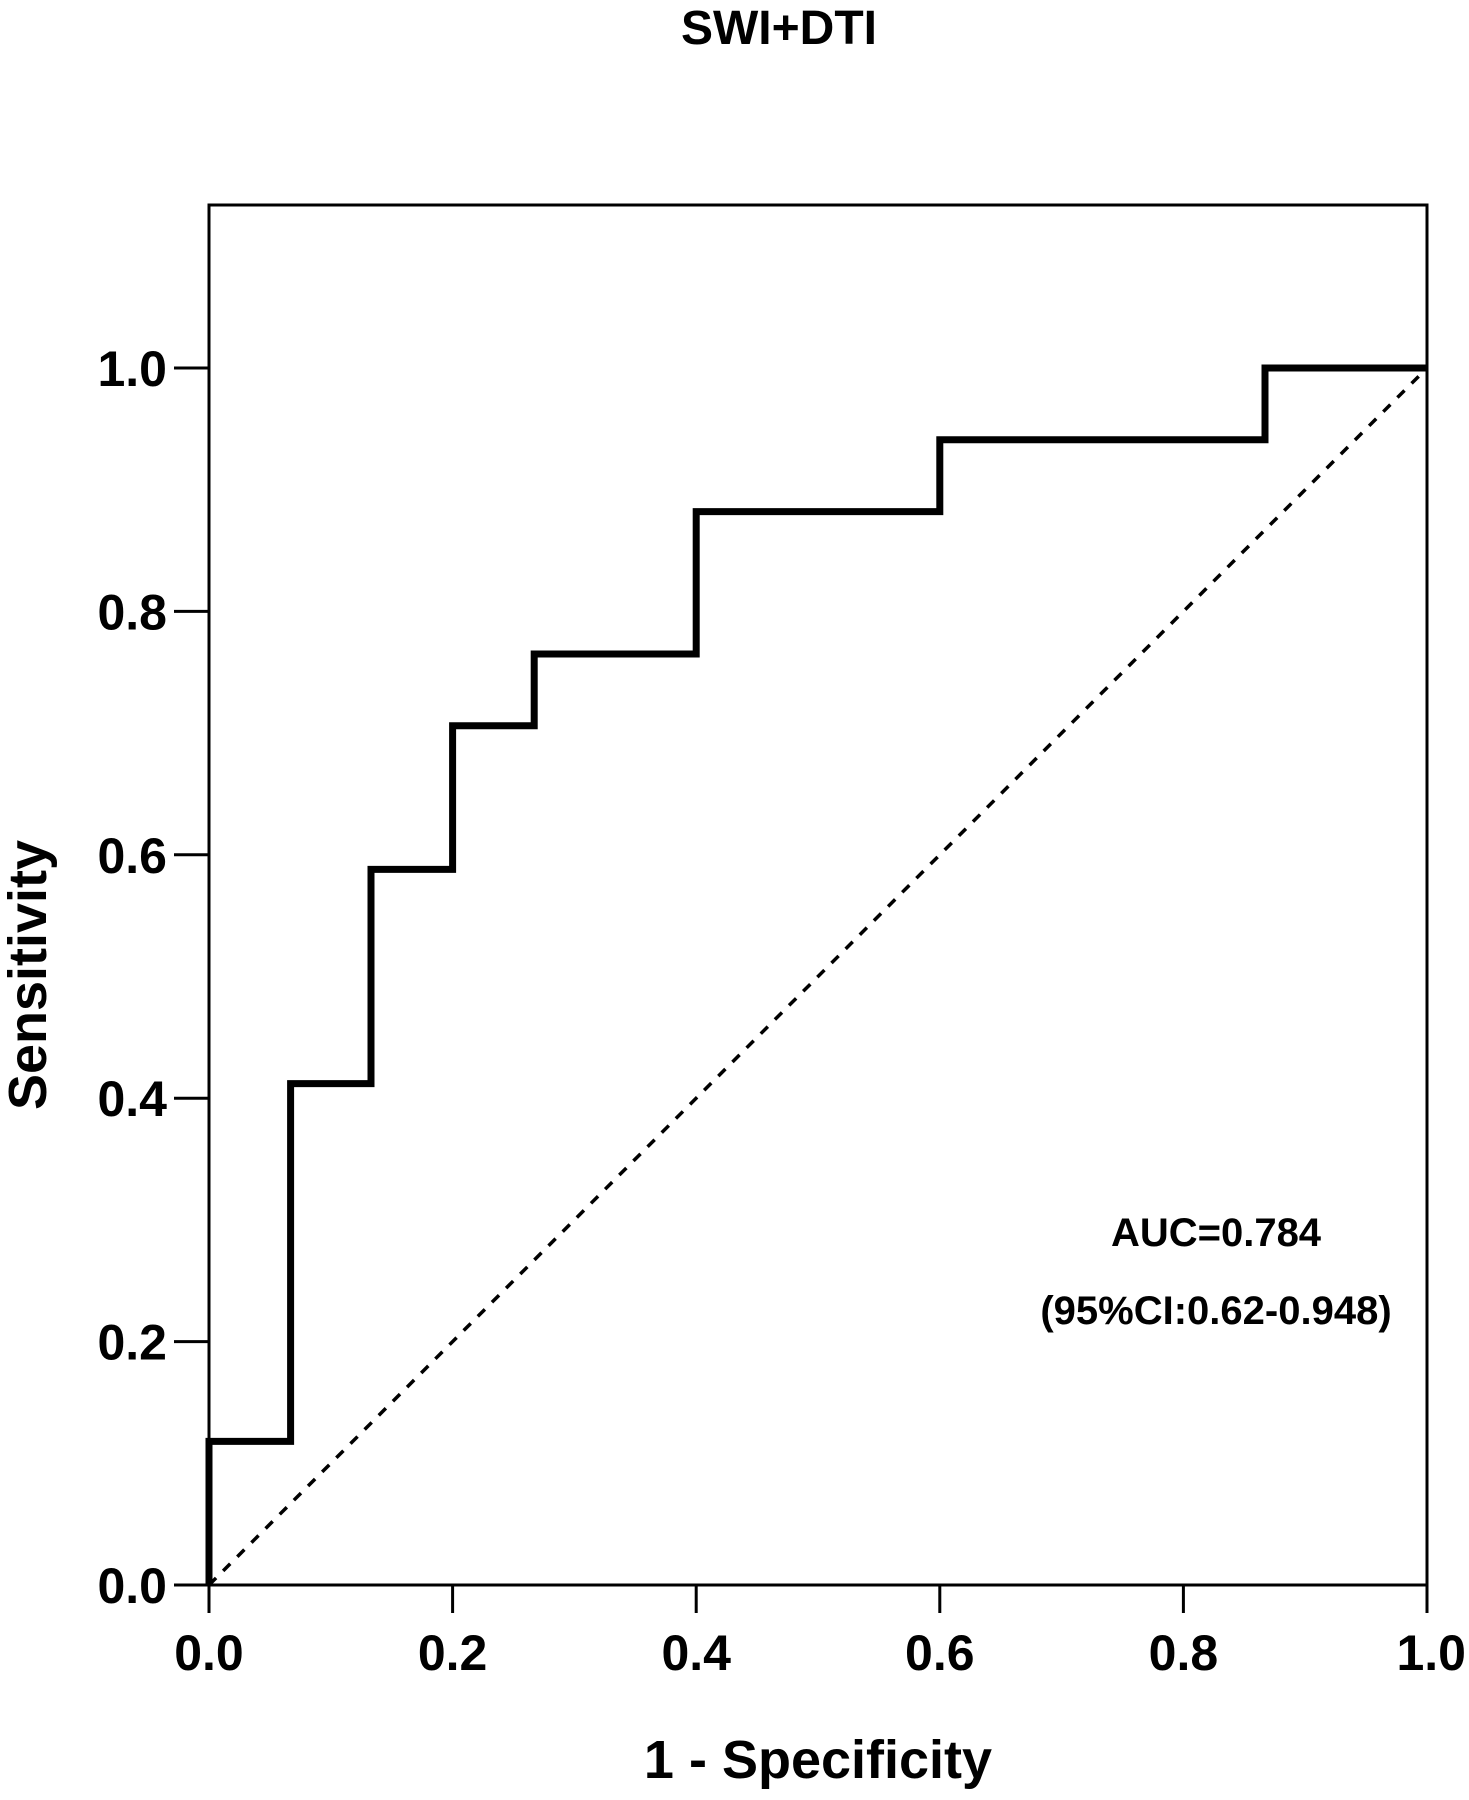 Image resolution: width=1469 pixels, height=1800 pixels. Describe the element at coordinates (29, 975) in the screenshot. I see `y-axis-label: Sensitivity` at that location.